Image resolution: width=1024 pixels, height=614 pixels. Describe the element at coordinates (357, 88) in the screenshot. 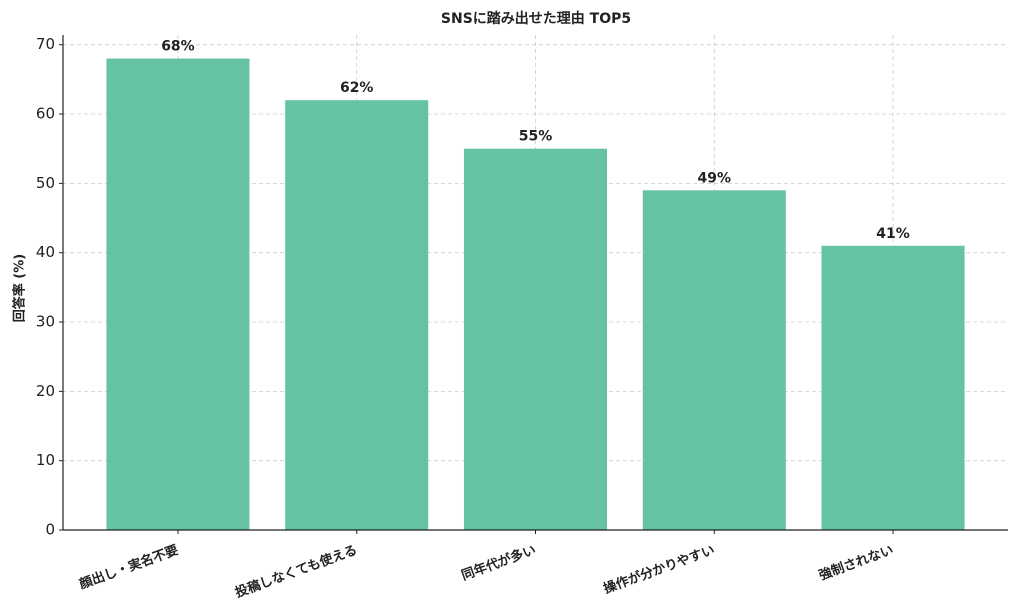

I see `value-label: 62%` at that location.